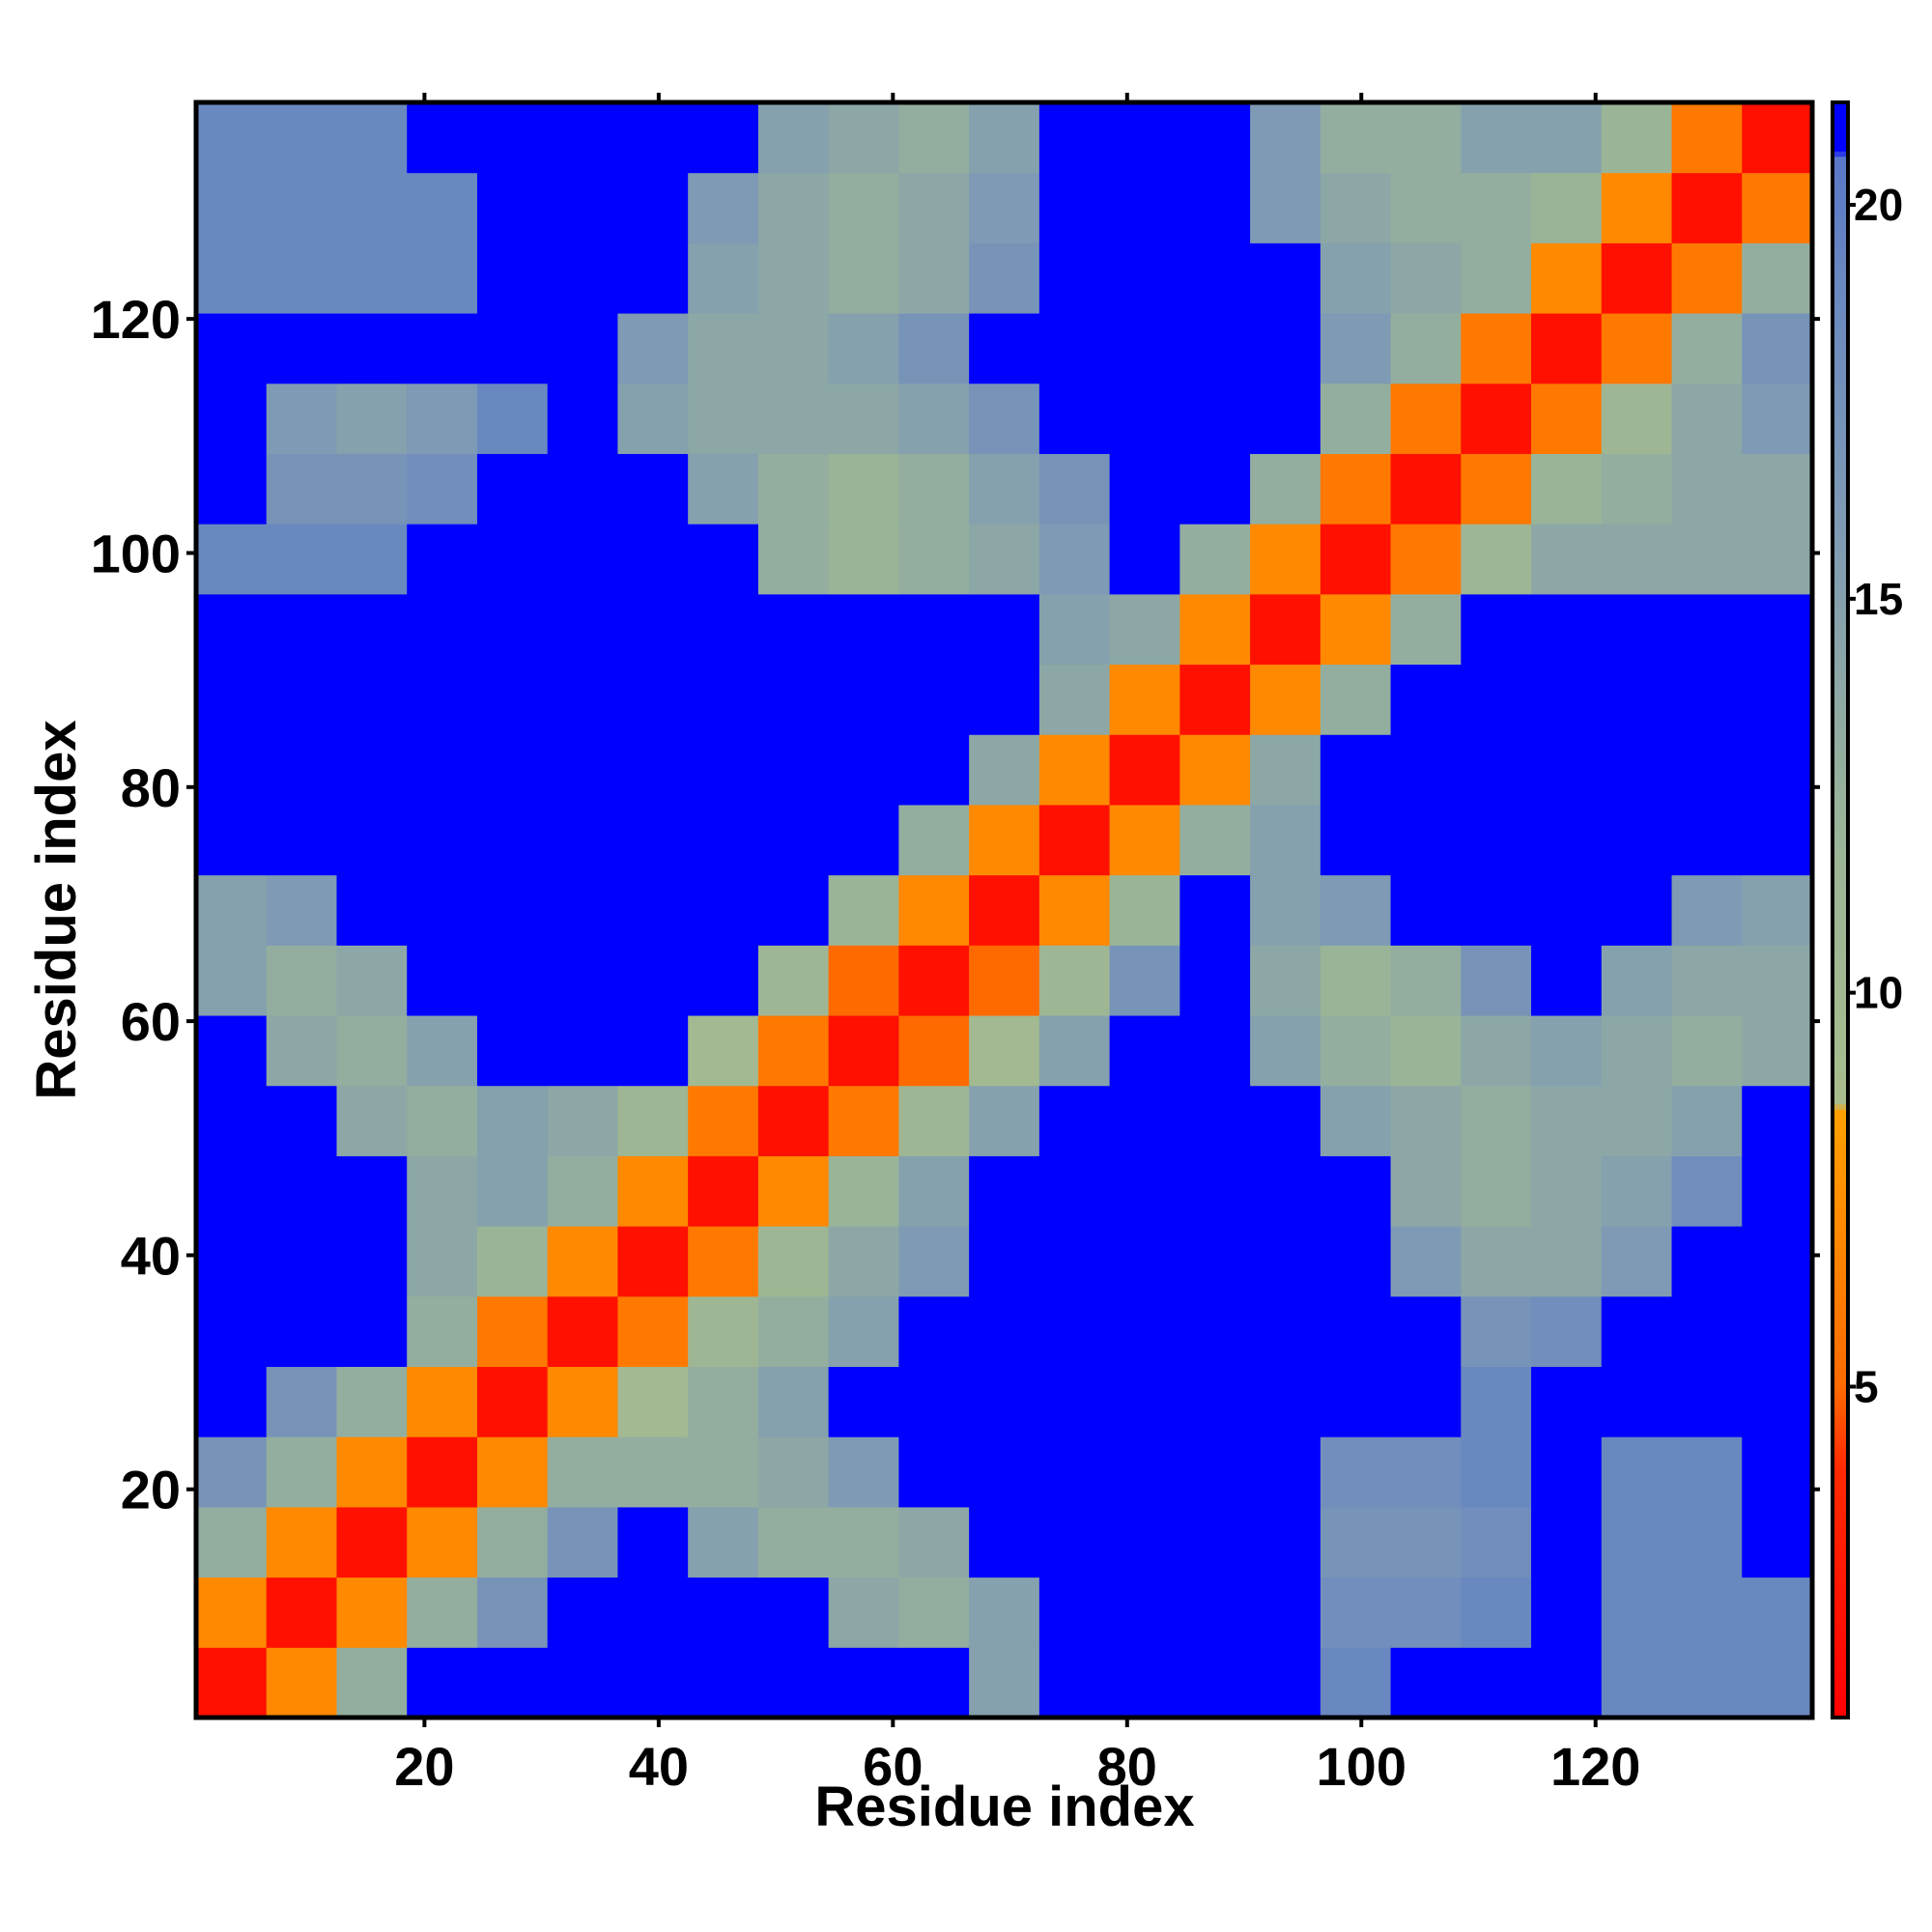 The image size is (1932, 1932). Describe the element at coordinates (56, 909) in the screenshot. I see `y-axis-title: Residue index` at that location.